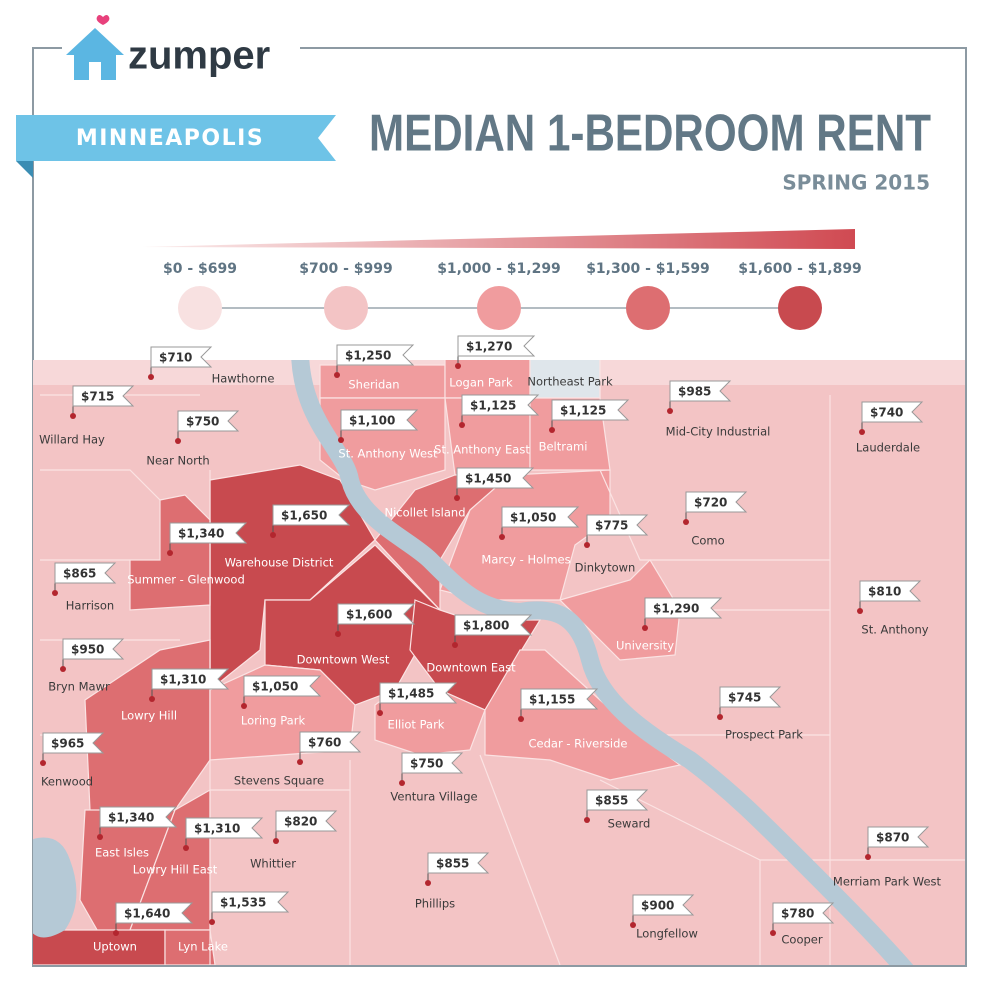  Describe the element at coordinates (801, 940) in the screenshot. I see `neighborhood-name: Cooper` at that location.